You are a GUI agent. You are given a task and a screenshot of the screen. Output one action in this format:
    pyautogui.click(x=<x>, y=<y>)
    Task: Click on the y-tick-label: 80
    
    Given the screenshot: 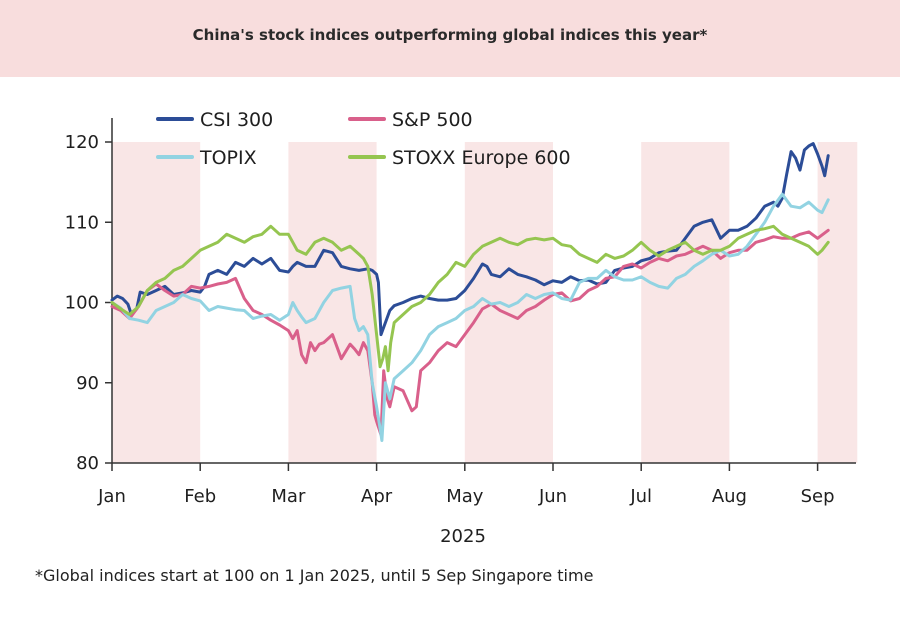 What is the action you would take?
    pyautogui.click(x=87, y=463)
    